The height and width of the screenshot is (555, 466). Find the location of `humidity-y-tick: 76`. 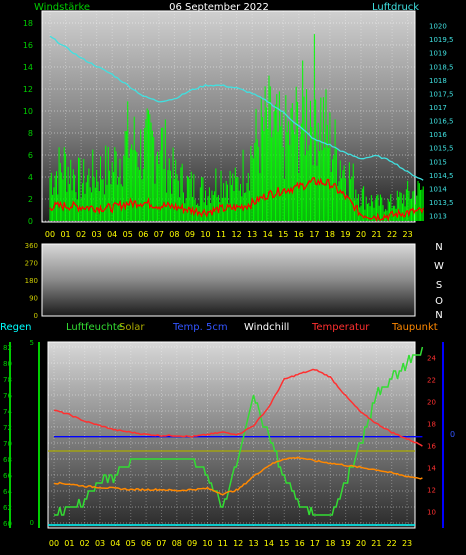

humidity-y-tick: 76 is located at coordinates (7, 396).